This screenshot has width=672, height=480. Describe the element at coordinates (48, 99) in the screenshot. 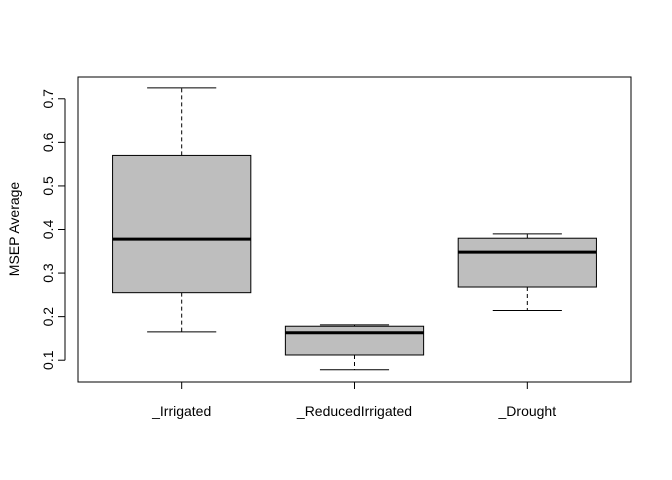

I see `y-tick-label: 0.7` at that location.